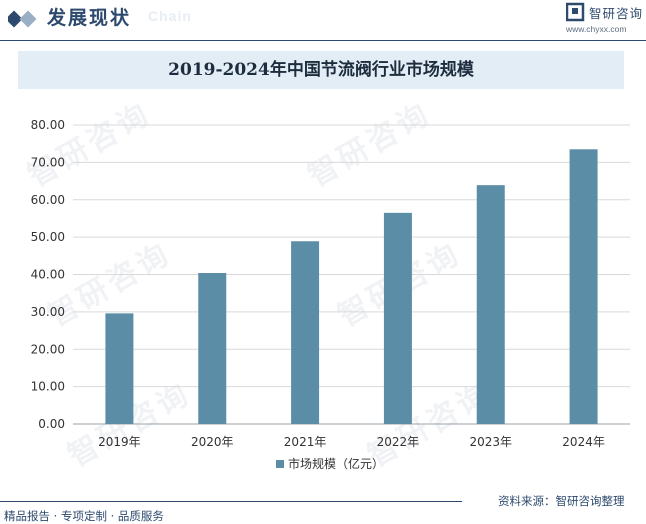 This screenshot has height=524, width=646. What do you see at coordinates (48, 162) in the screenshot?
I see `y-tick-label: 70.00` at bounding box center [48, 162].